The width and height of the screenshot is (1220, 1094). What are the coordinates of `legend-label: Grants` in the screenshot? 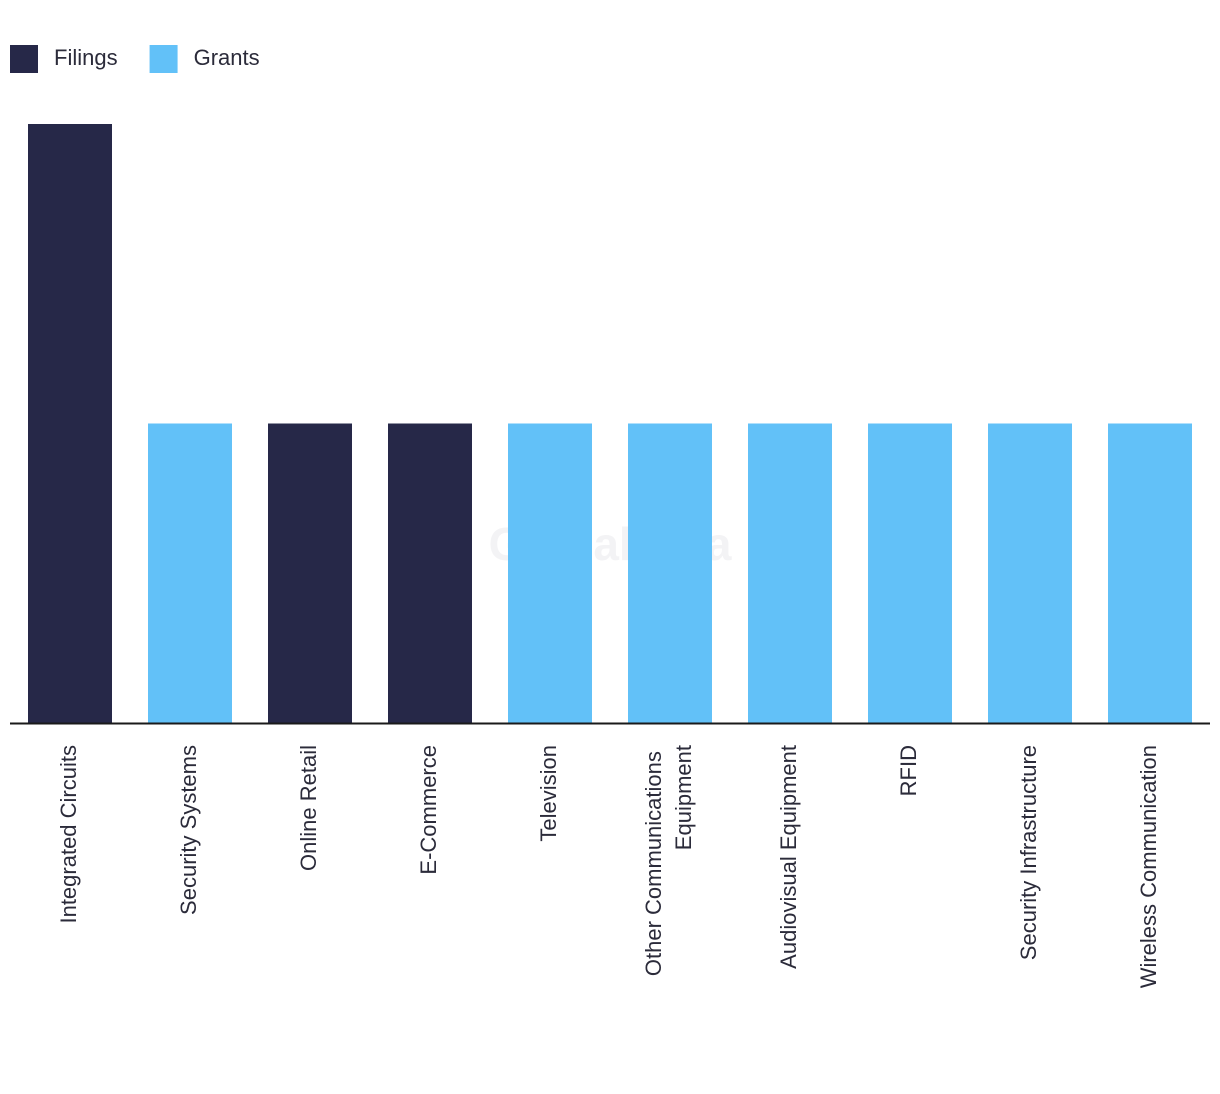 It's located at (227, 57).